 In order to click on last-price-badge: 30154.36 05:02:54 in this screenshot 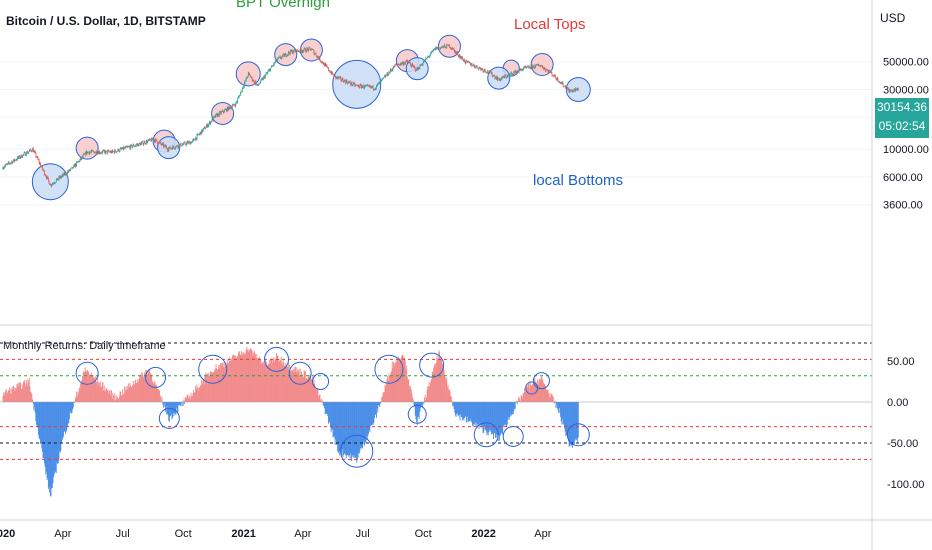, I will do `click(902, 118)`.